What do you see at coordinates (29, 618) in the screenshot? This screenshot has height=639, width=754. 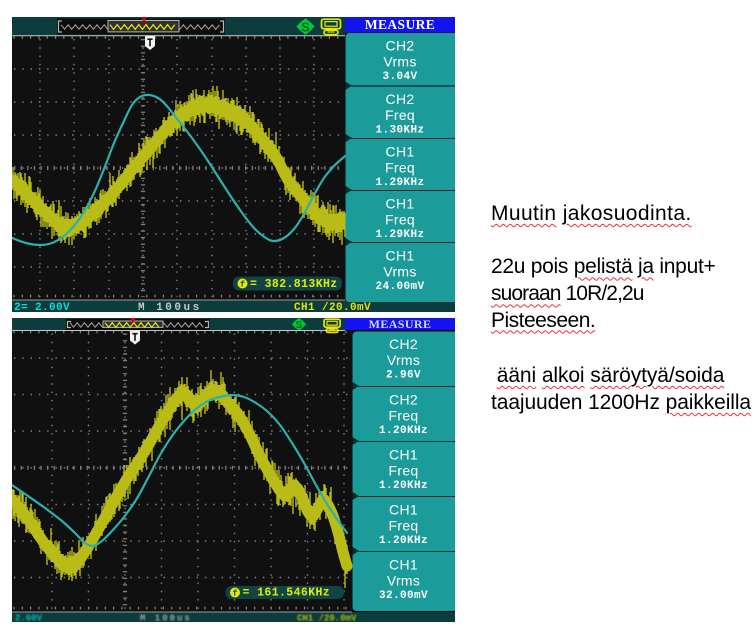 I see `svg-text: 2.00V` at bounding box center [29, 618].